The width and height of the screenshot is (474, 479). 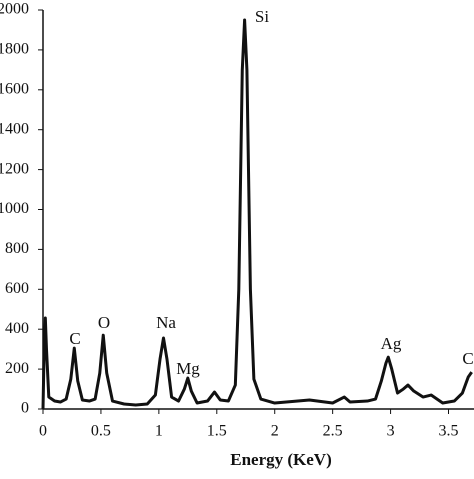 What do you see at coordinates (101, 431) in the screenshot?
I see `x-tick-label: 0.5` at bounding box center [101, 431].